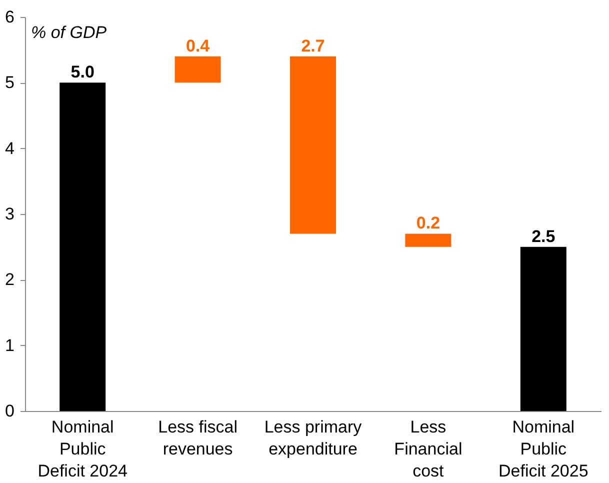 The width and height of the screenshot is (609, 483). I want to click on y-tick-label: 4, so click(9, 148).